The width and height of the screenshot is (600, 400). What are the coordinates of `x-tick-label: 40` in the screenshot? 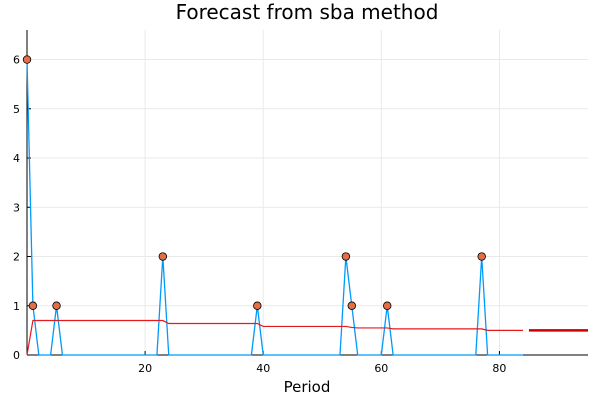 It's located at (263, 368).